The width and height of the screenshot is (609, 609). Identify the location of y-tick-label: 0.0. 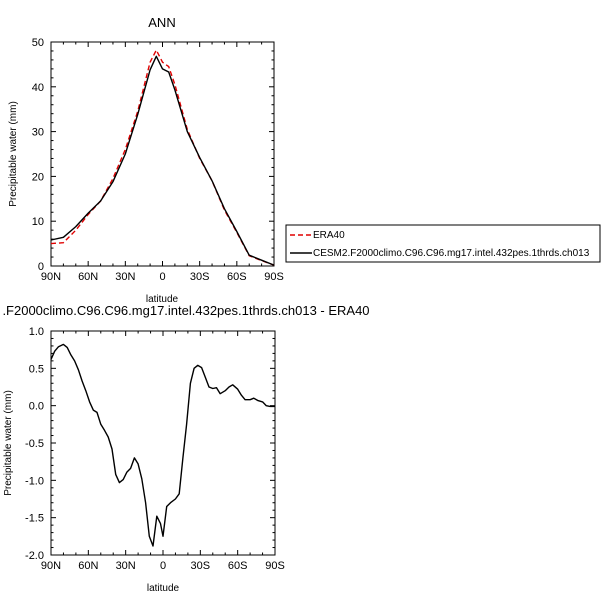
(36, 407).